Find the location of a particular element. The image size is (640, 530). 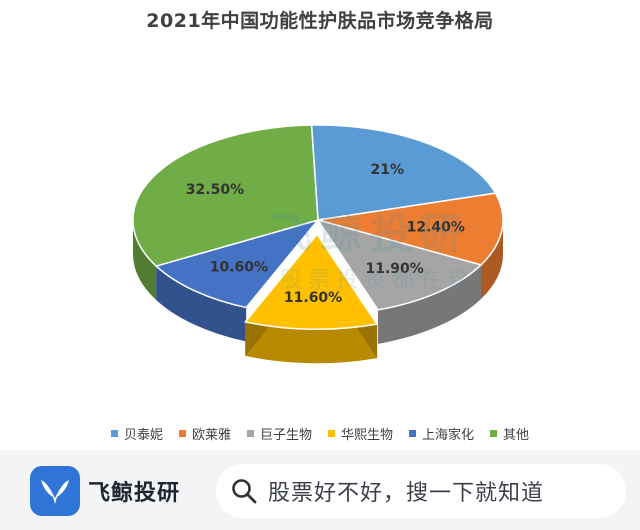

brand-logo: 飞鲸投研 is located at coordinates (105, 491).